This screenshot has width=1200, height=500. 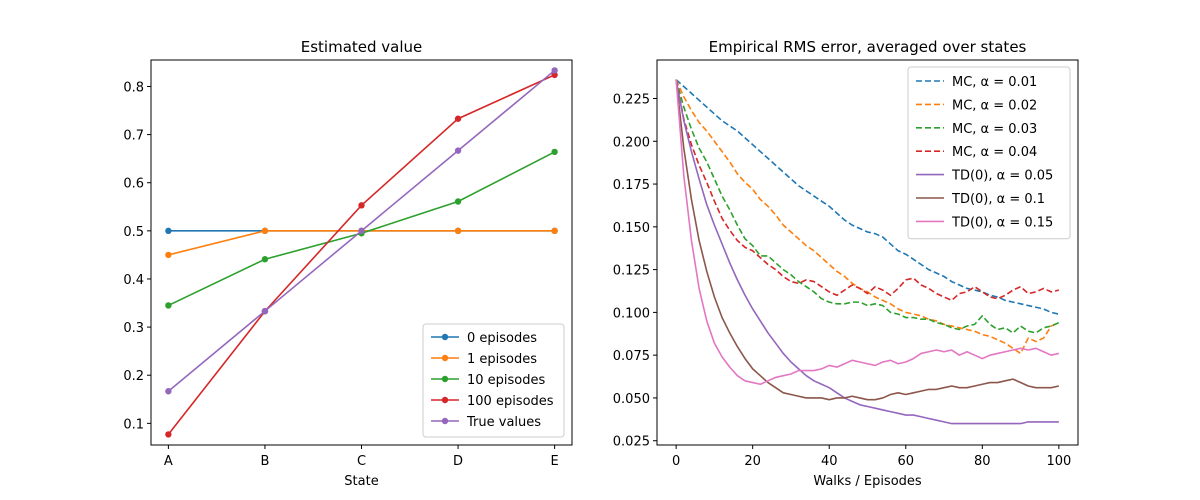 I want to click on y-tick-label: 0.025, so click(x=631, y=442).